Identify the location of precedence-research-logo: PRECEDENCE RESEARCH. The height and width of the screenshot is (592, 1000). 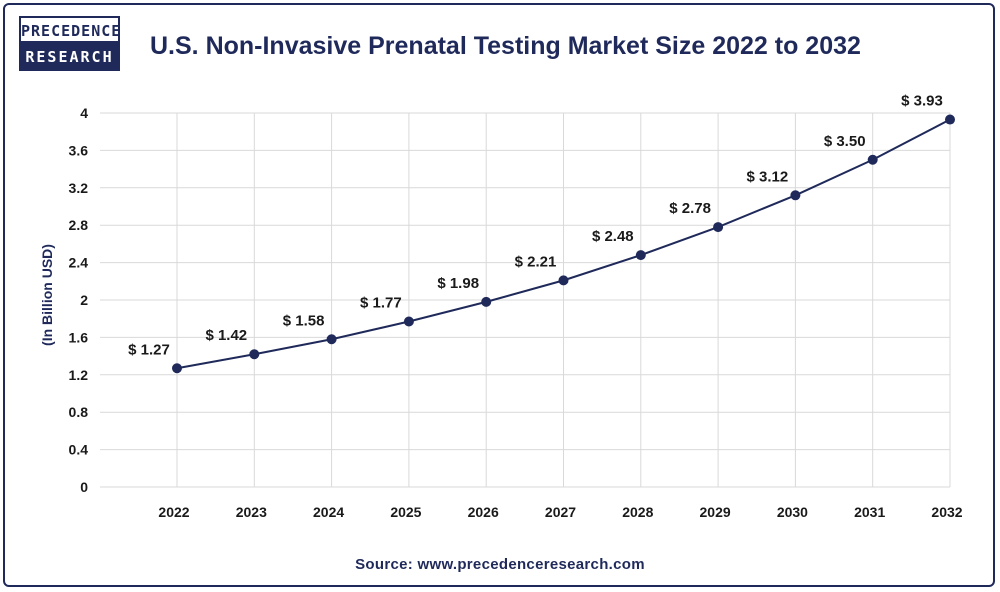
(69, 43).